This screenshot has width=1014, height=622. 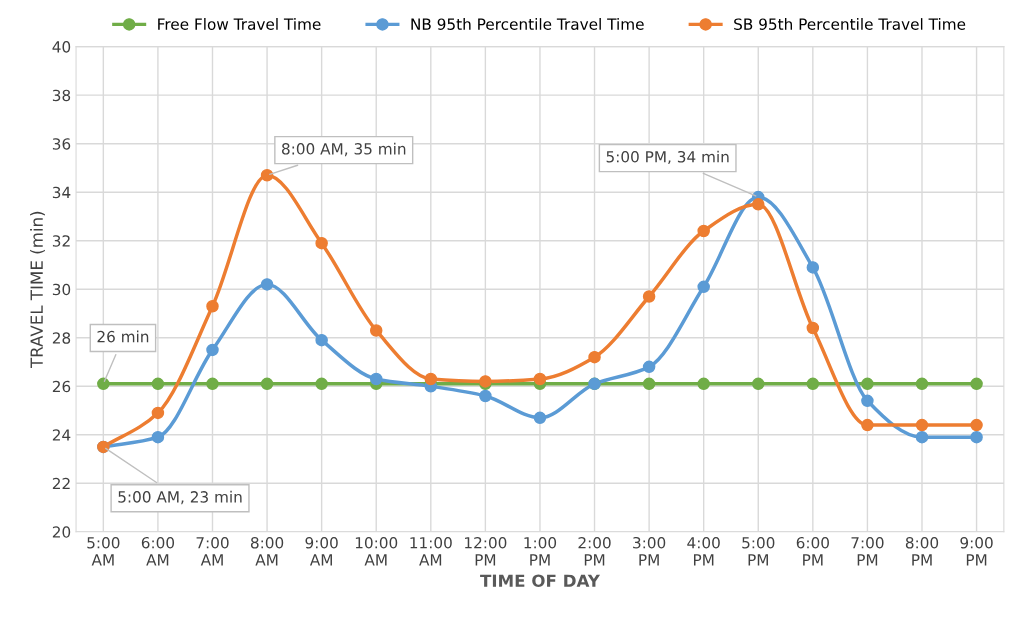 What do you see at coordinates (123, 336) in the screenshot?
I see `annotation: 26 min` at bounding box center [123, 336].